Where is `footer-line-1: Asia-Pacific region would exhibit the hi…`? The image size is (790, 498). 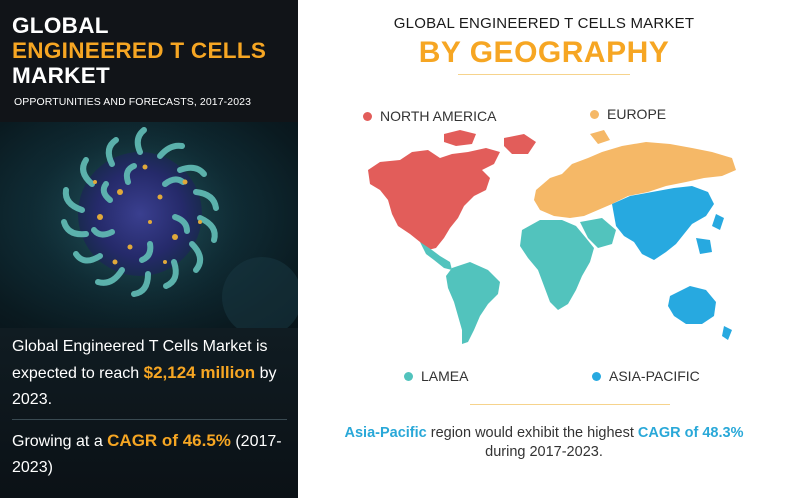 footer-line-1: Asia-Pacific region would exhibit the hi… is located at coordinates (544, 433).